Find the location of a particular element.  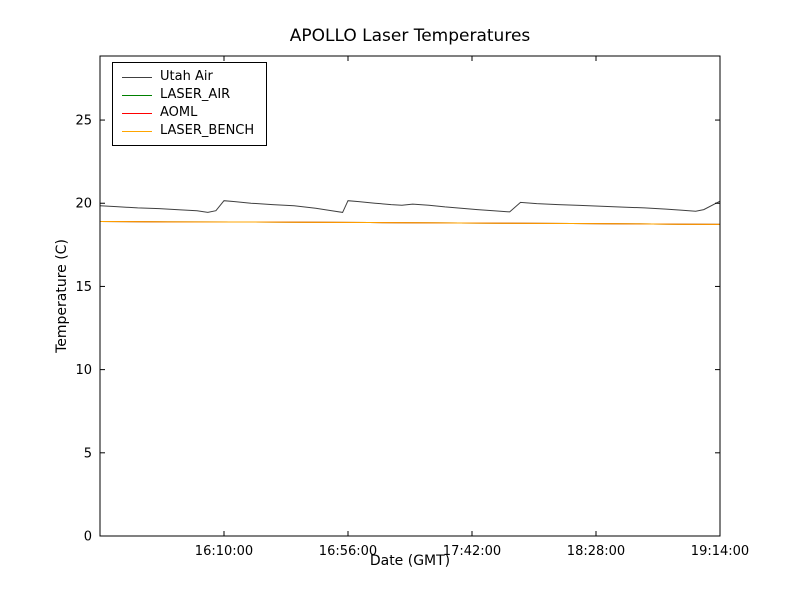

legend-line-aoml is located at coordinates (137, 113).